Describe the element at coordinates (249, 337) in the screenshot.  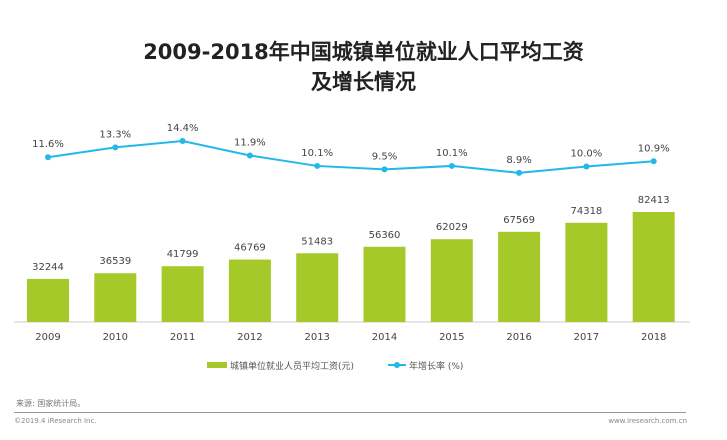
I see `x-tick-label: 2012` at that location.